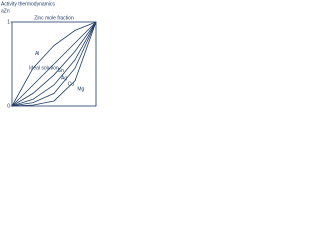  I want to click on series-label: Ag, so click(64, 79).